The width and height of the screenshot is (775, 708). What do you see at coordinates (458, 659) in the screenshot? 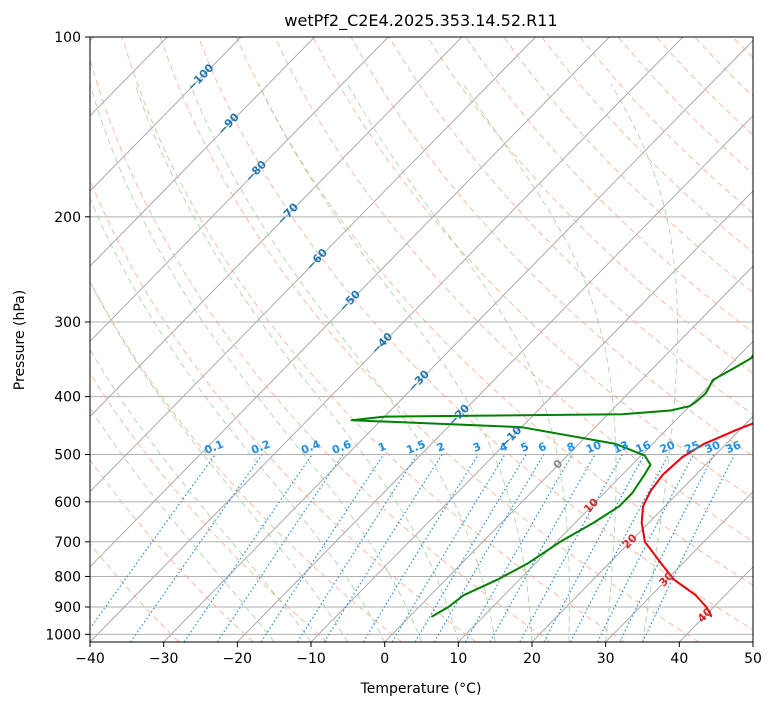
I see `x-tick-label: 10` at bounding box center [458, 659].